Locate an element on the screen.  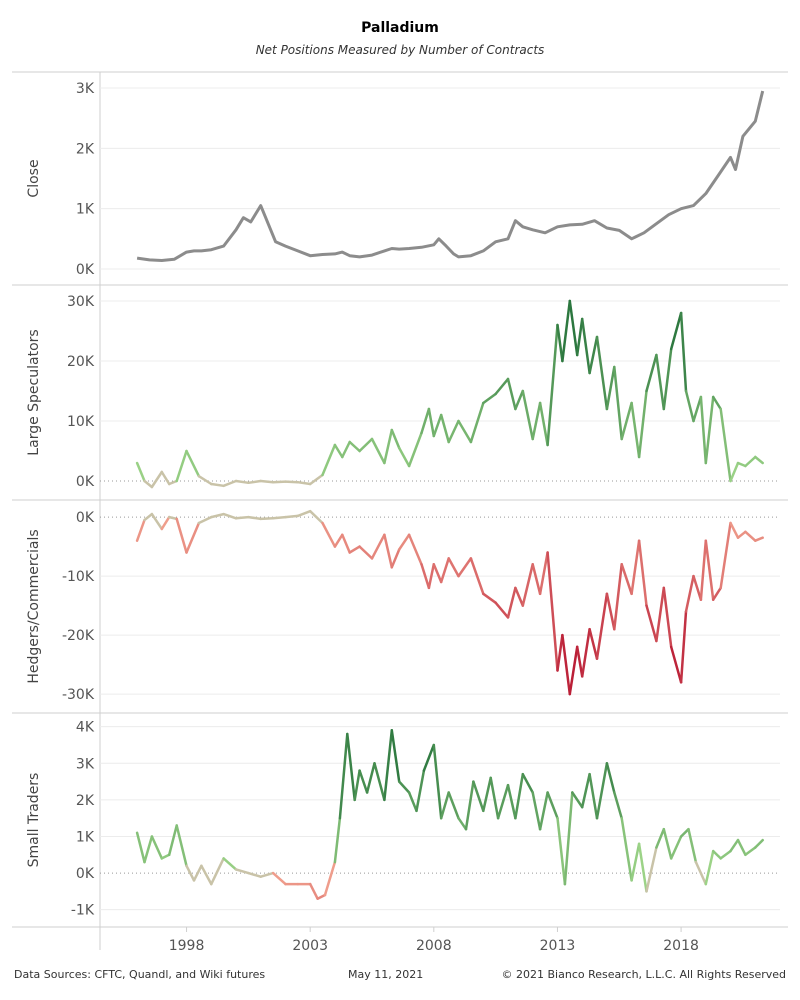
y-tick-label: -10K is located at coordinates (78, 577).